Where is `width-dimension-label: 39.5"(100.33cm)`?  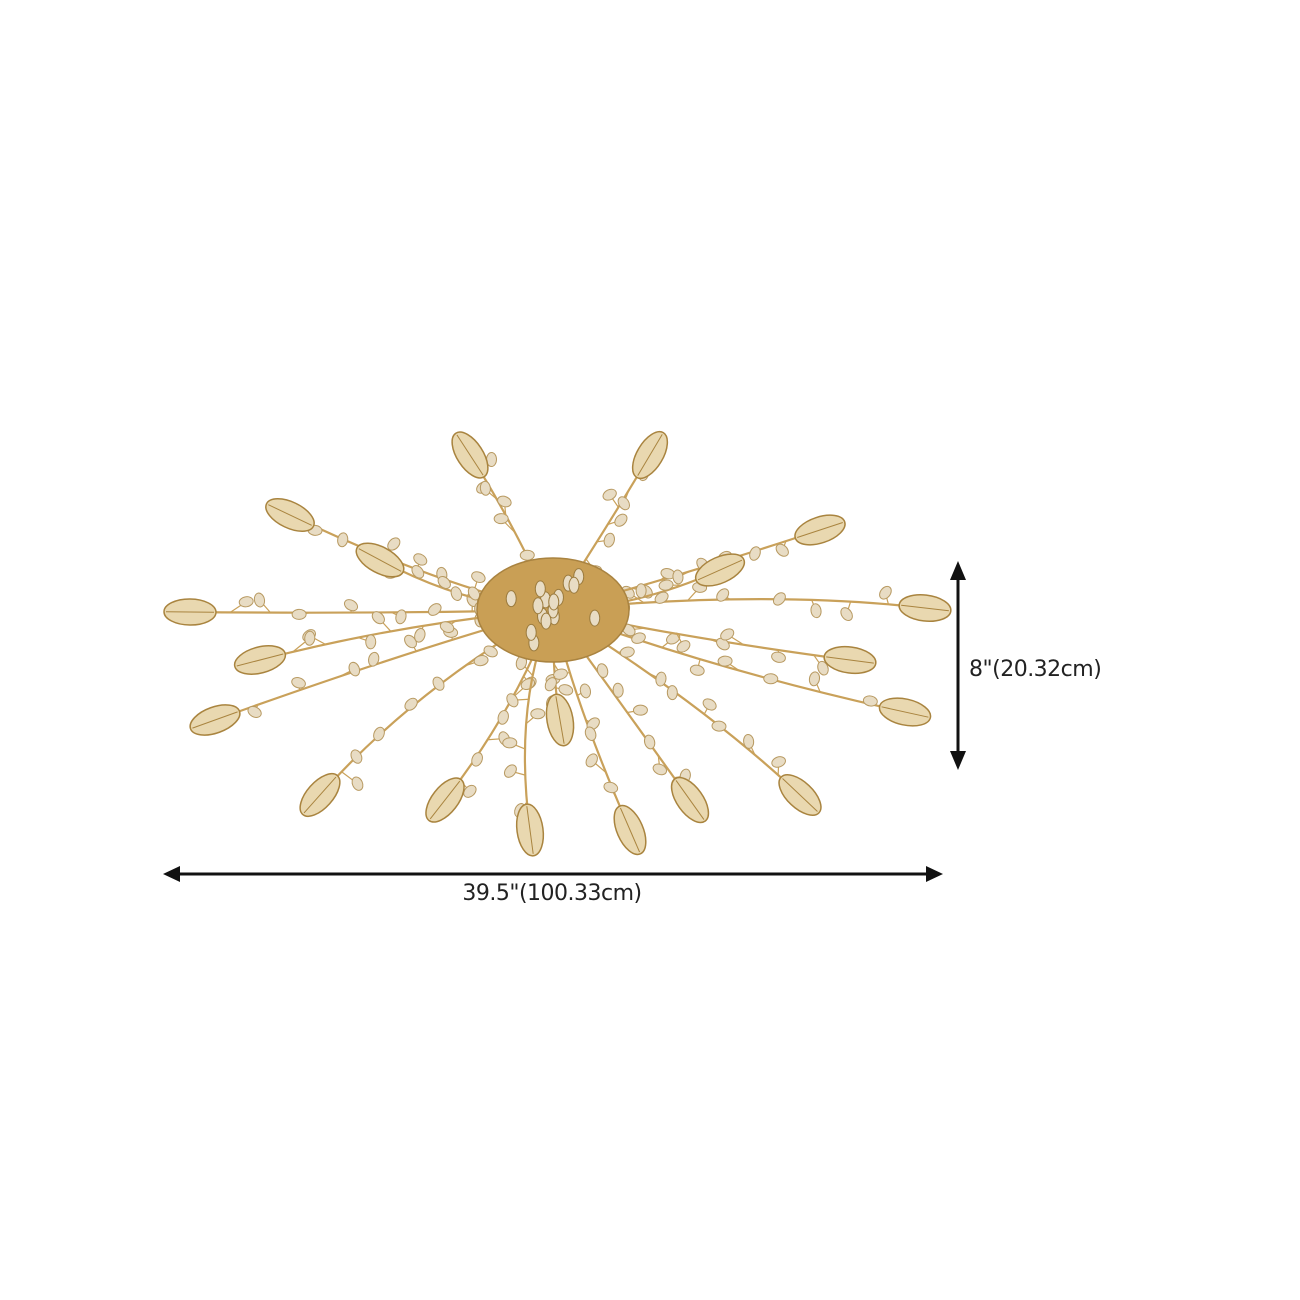
width-dimension-label: 39.5"(100.33cm) is located at coordinates (552, 893).